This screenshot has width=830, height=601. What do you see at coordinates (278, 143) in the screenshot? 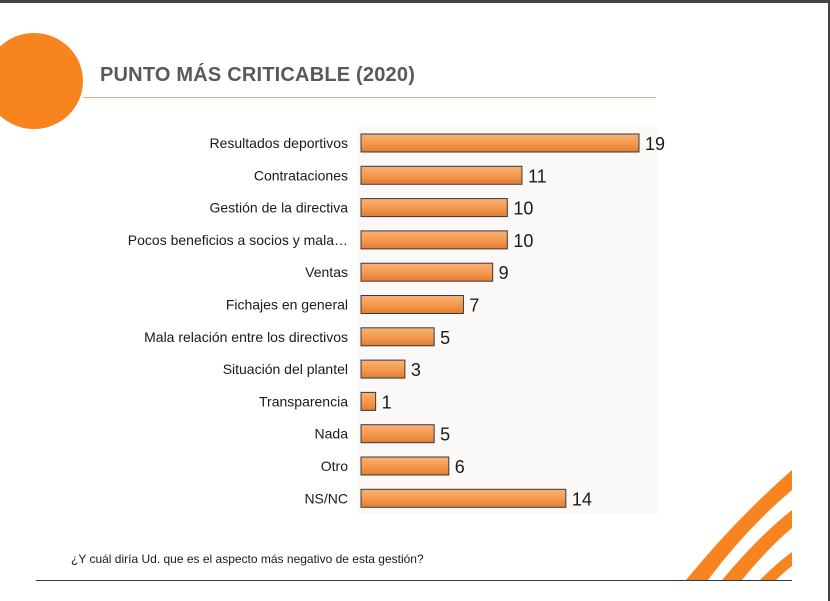
I see `category-label: Resultados deportivos` at bounding box center [278, 143].